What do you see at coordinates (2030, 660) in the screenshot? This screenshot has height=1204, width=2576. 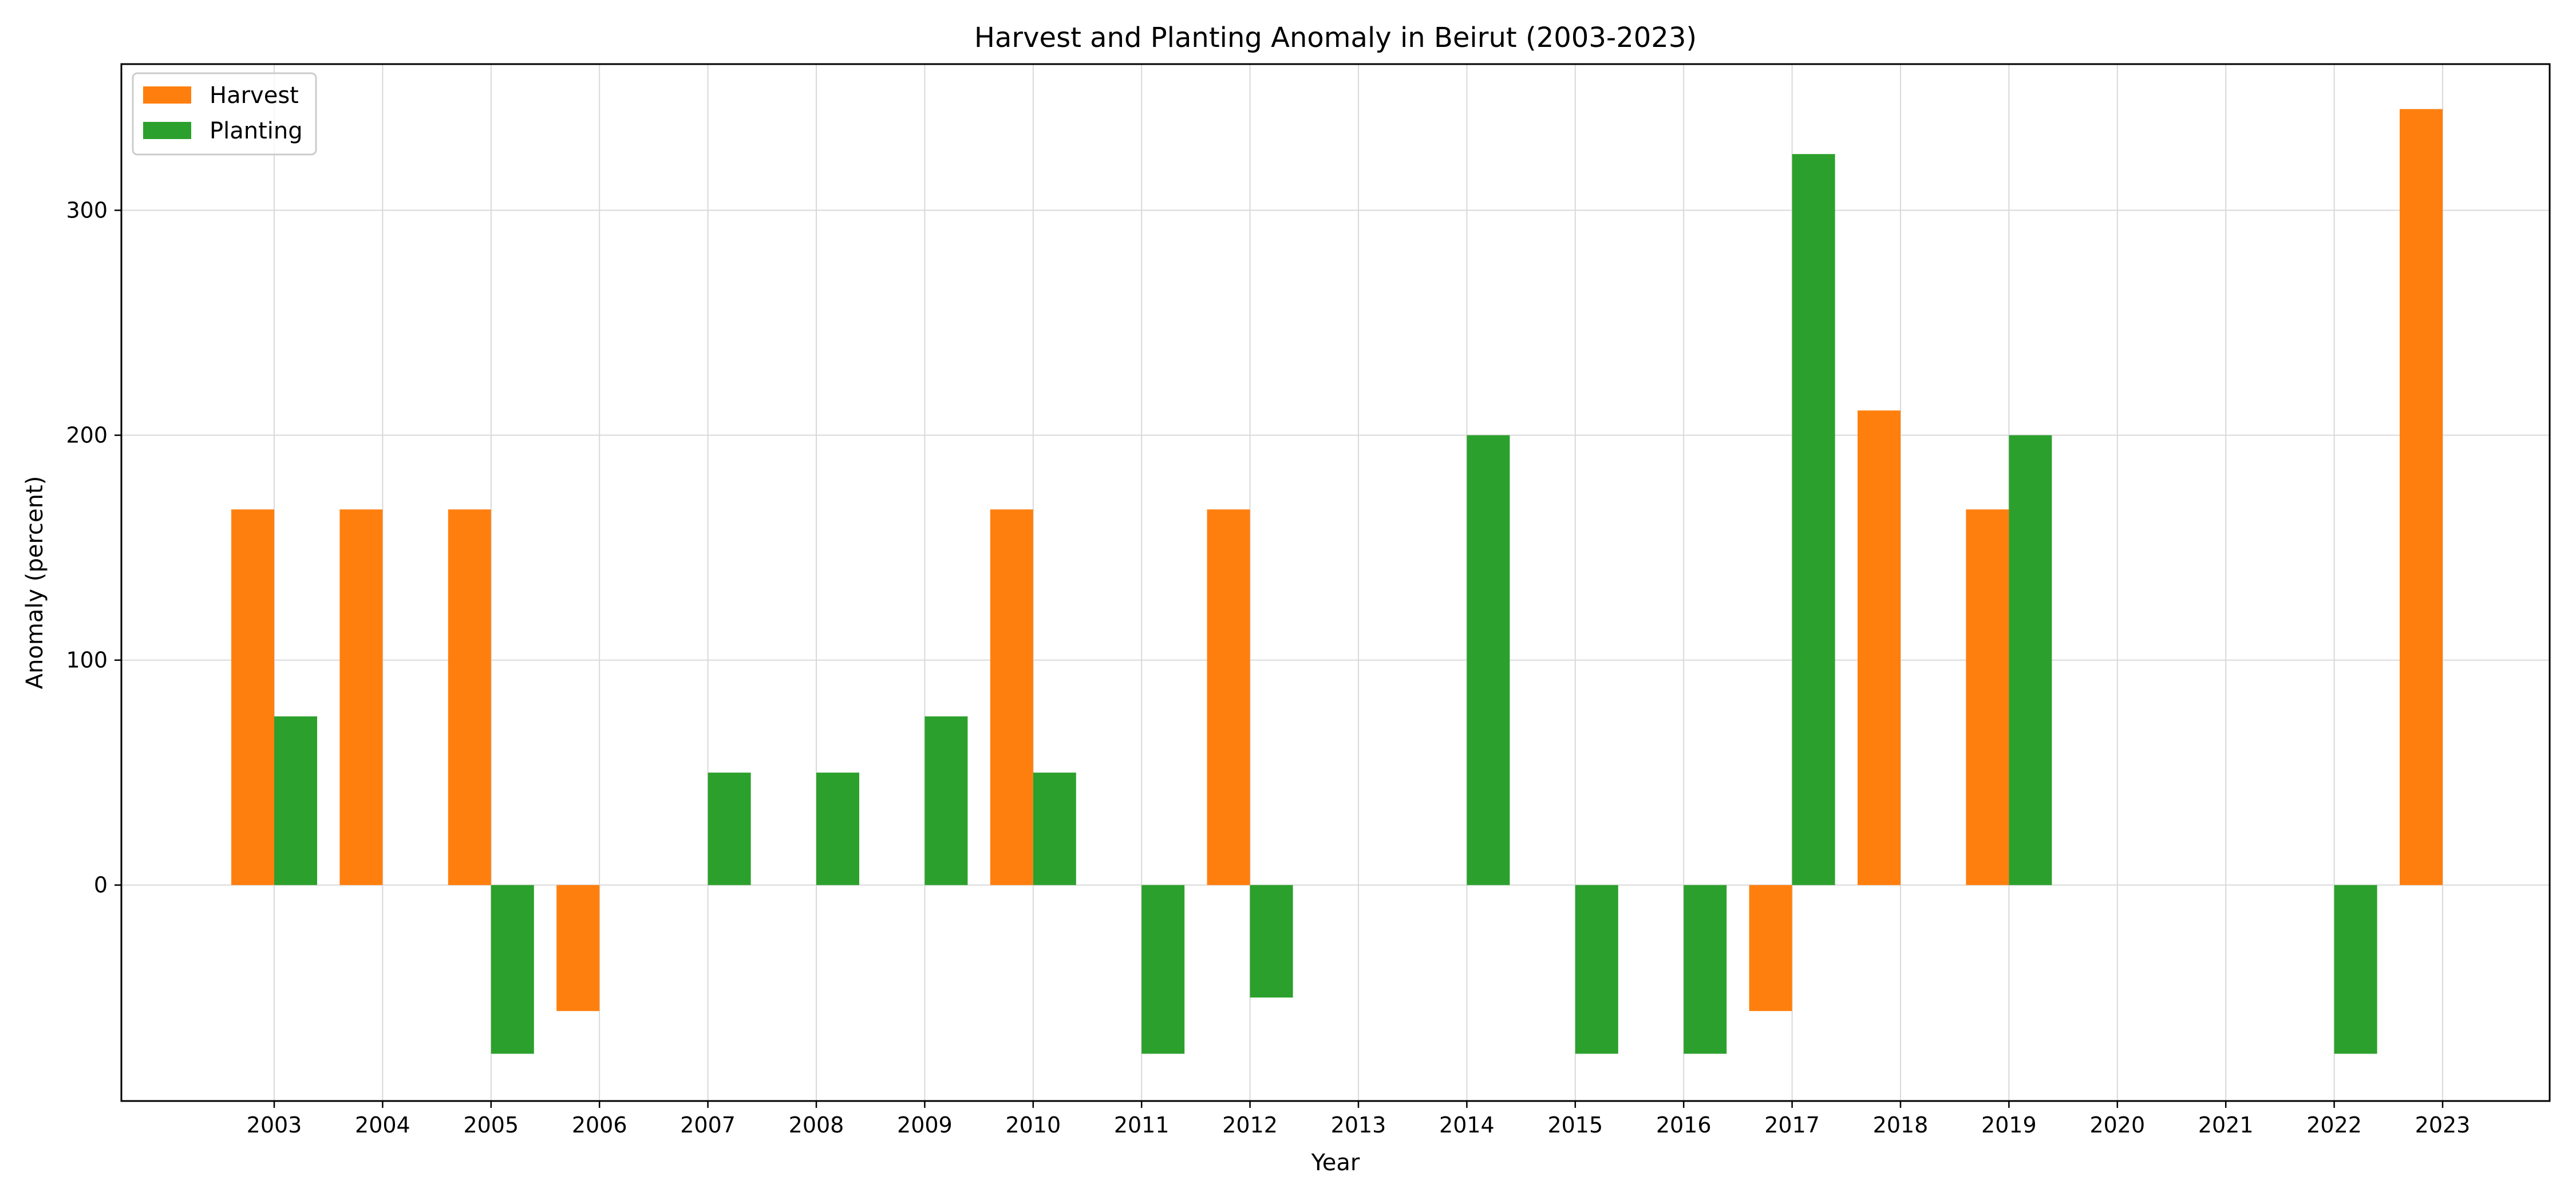 I see `bar-planting-2019` at bounding box center [2030, 660].